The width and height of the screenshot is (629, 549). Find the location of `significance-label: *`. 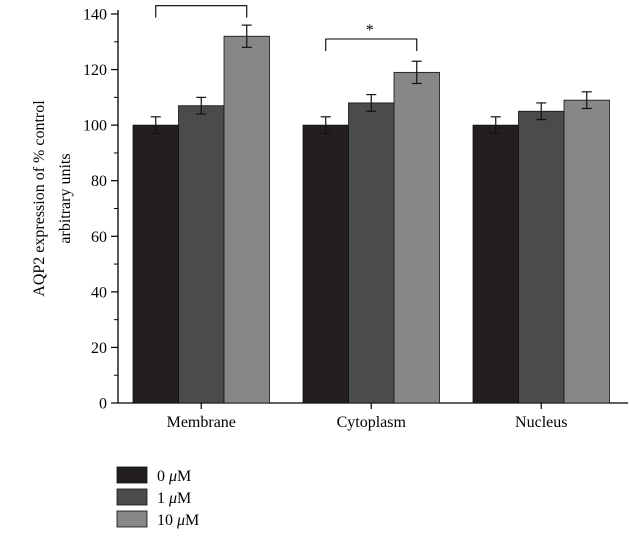

significance-label: * is located at coordinates (371, 30).